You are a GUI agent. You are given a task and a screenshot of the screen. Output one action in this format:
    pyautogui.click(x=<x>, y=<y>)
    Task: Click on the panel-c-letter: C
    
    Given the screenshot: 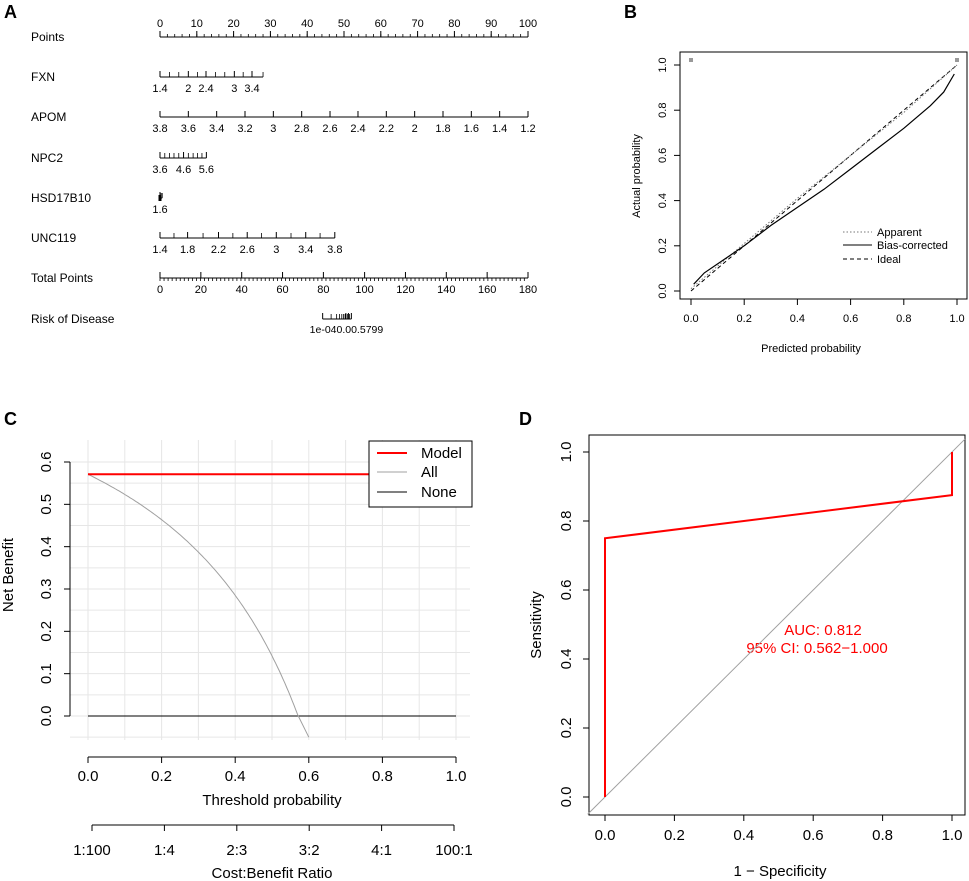 What is the action you would take?
    pyautogui.click(x=10, y=419)
    